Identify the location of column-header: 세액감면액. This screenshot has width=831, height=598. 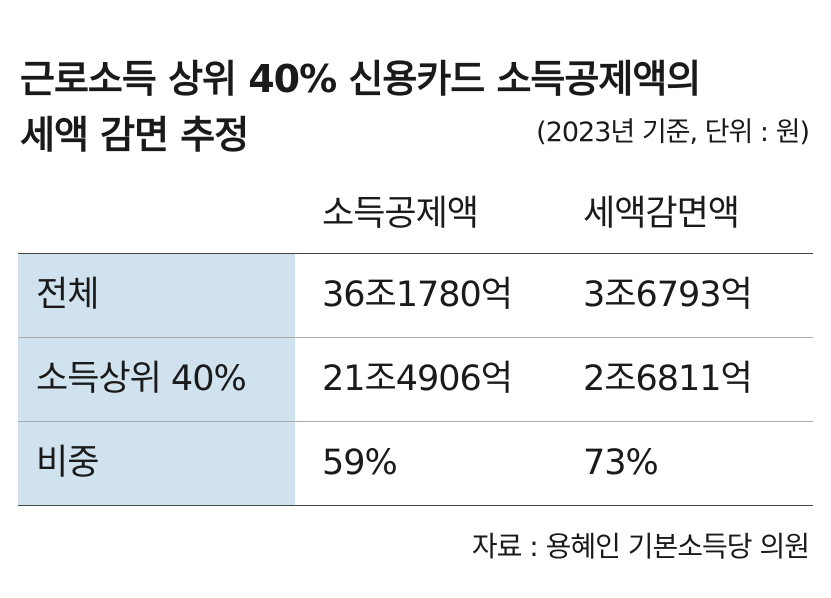
(661, 214).